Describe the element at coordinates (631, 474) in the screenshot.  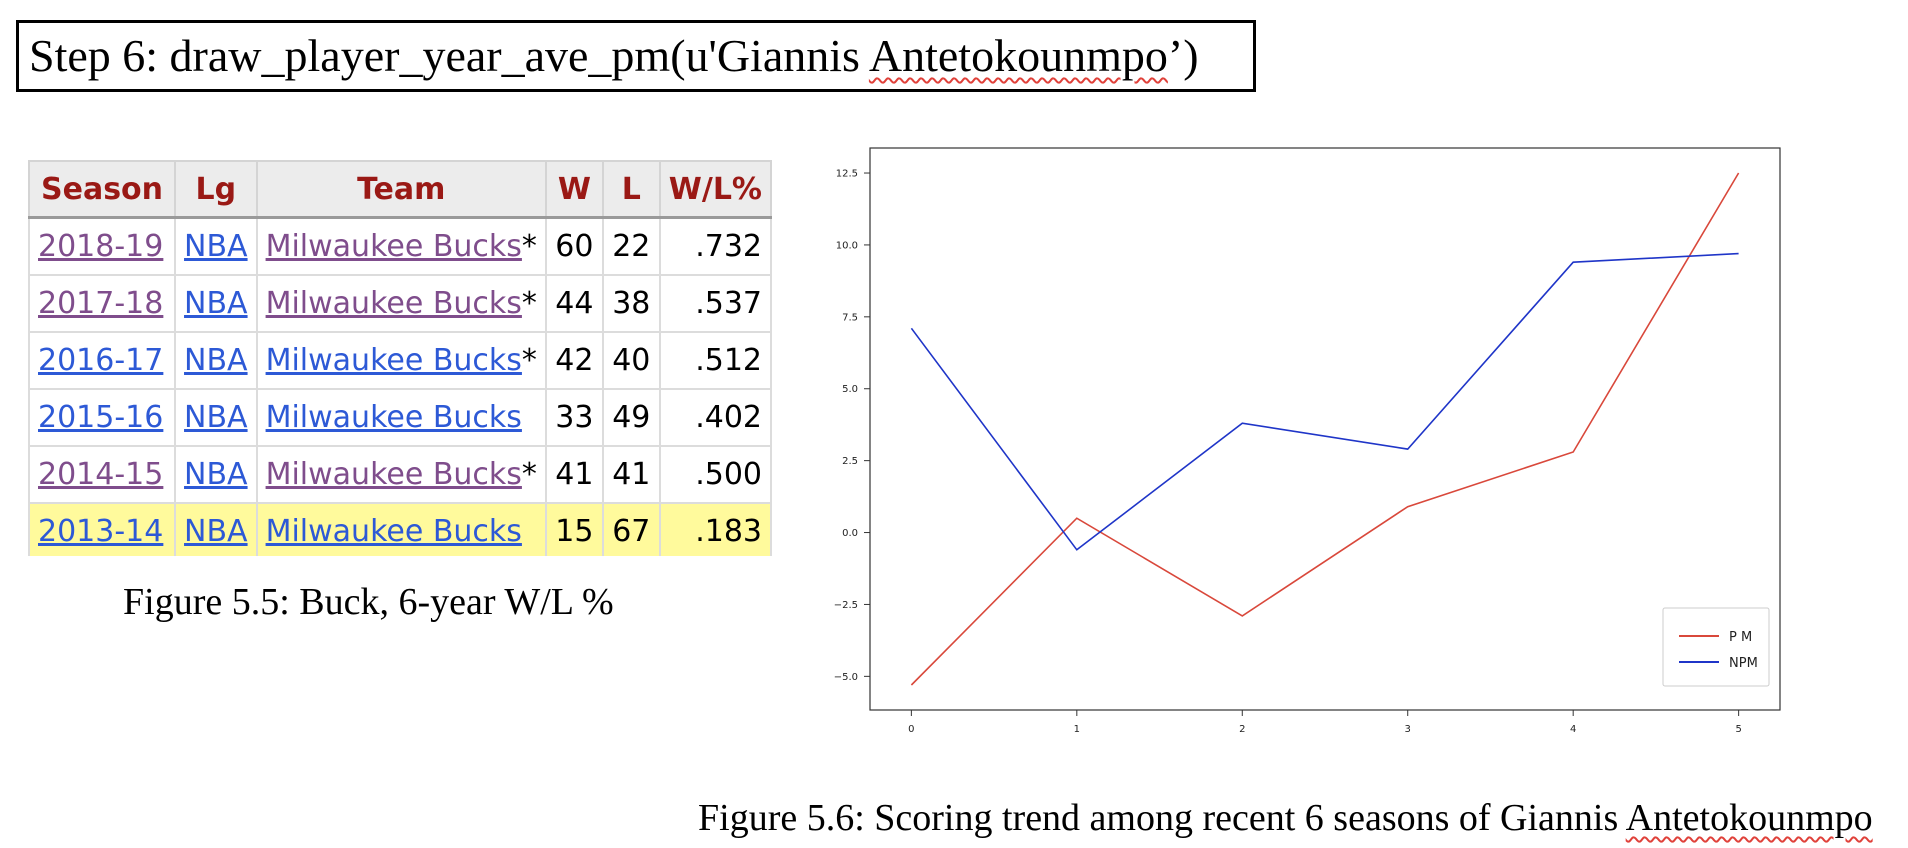
I see `losses-cell: 41` at that location.